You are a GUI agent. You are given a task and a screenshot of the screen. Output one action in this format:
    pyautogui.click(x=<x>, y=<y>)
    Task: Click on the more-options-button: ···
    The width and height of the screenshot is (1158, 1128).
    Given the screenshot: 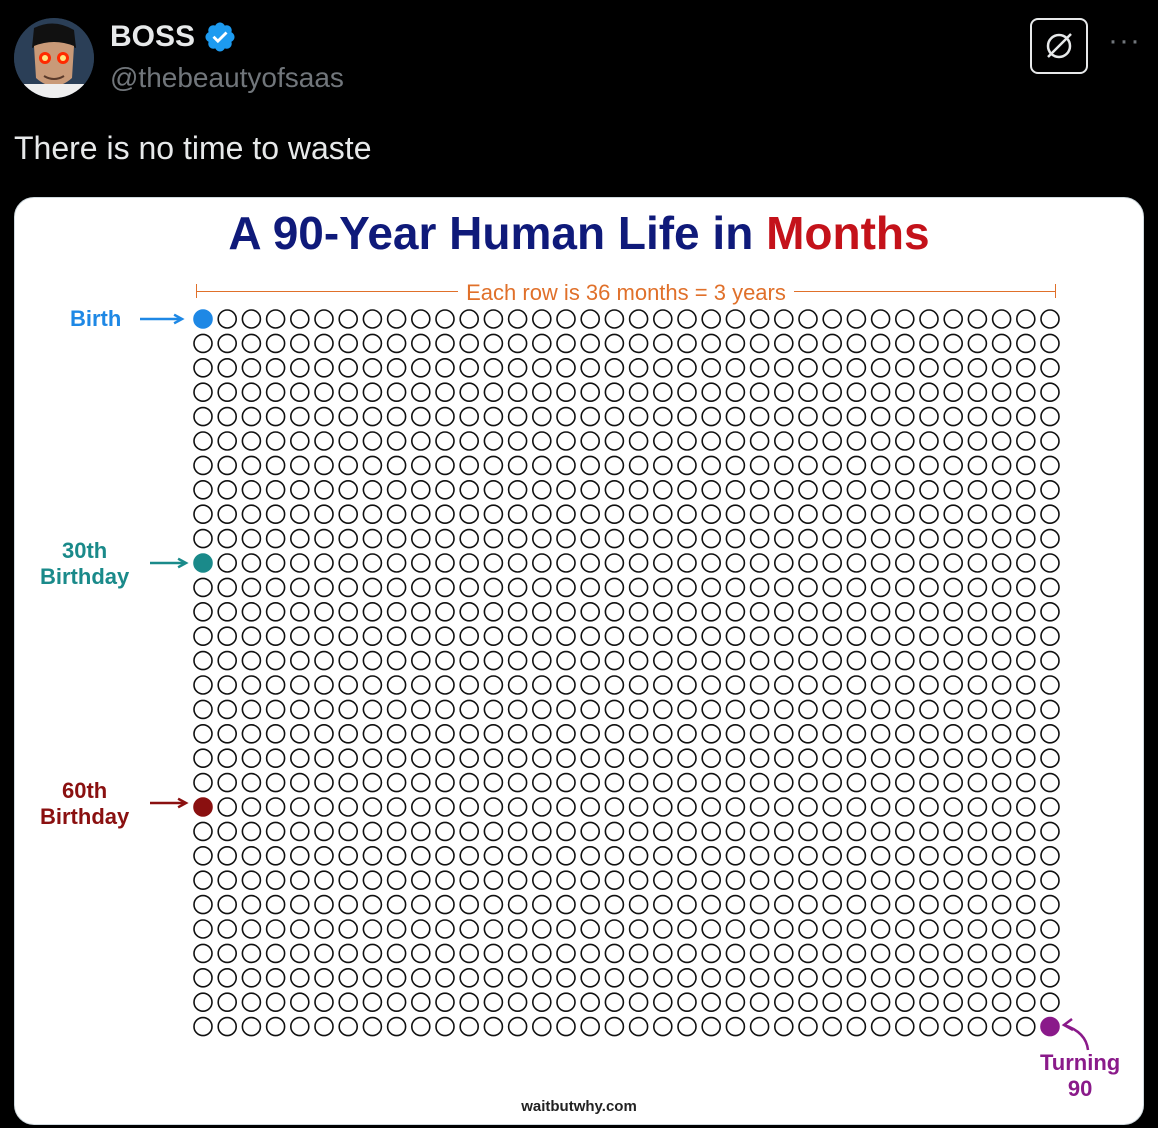 What is the action you would take?
    pyautogui.click(x=1124, y=40)
    